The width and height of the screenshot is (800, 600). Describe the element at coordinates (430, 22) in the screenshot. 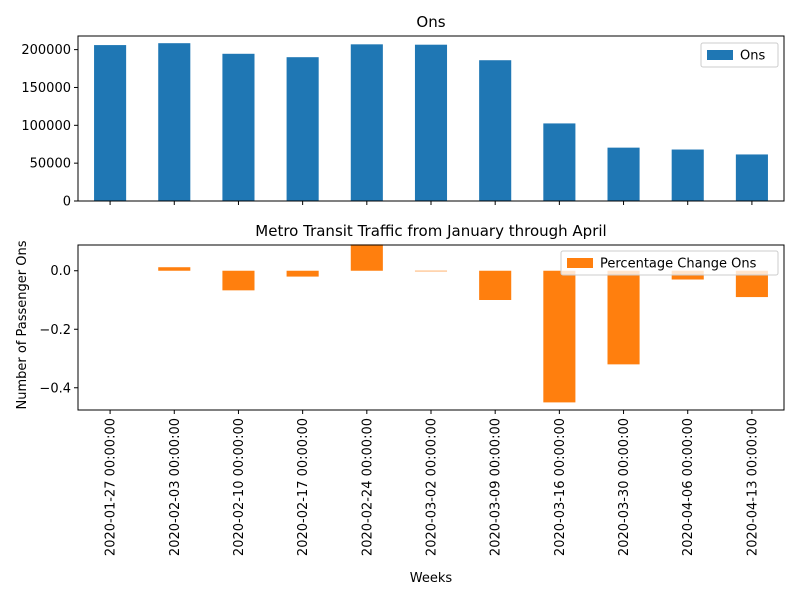

I see `top-chart-title: Ons` at that location.